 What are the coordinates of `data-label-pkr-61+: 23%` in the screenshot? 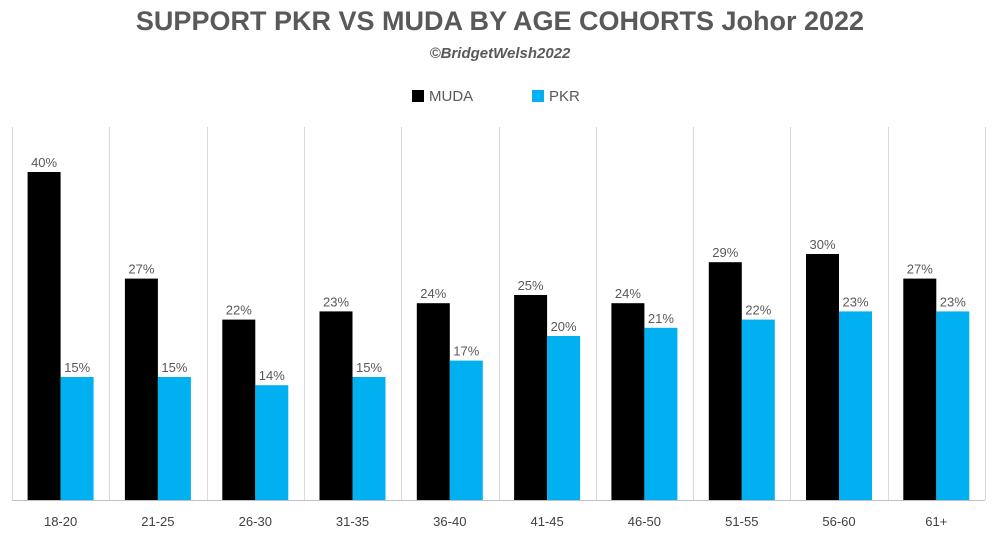 It's located at (953, 301).